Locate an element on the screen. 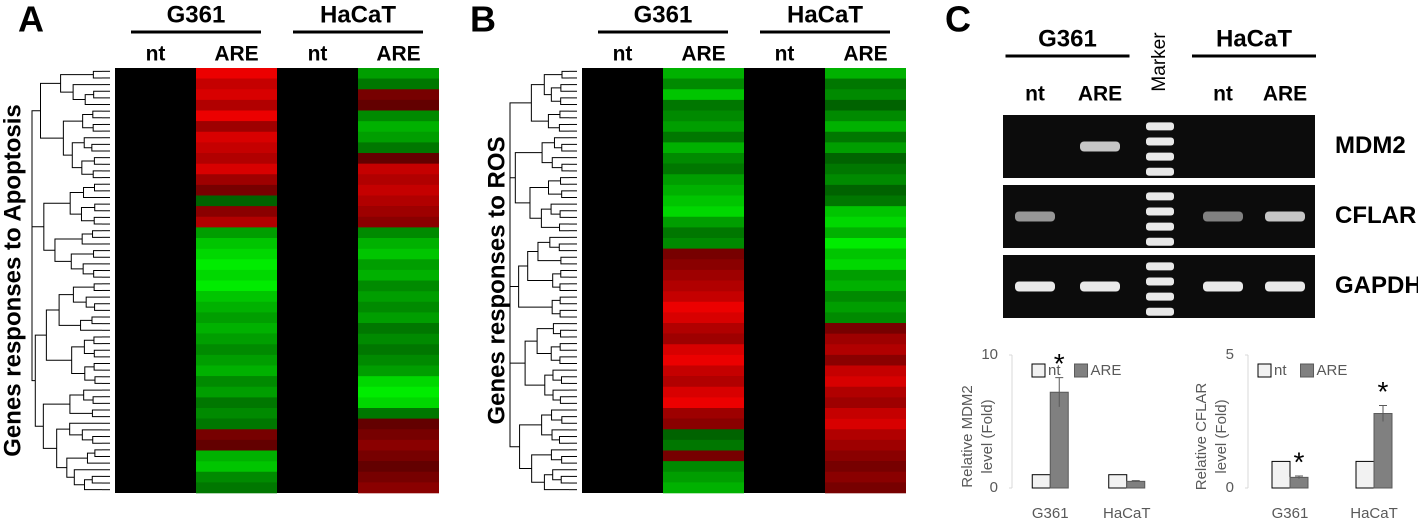 Image resolution: width=1418 pixels, height=523 pixels. column-label: nt is located at coordinates (785, 54).